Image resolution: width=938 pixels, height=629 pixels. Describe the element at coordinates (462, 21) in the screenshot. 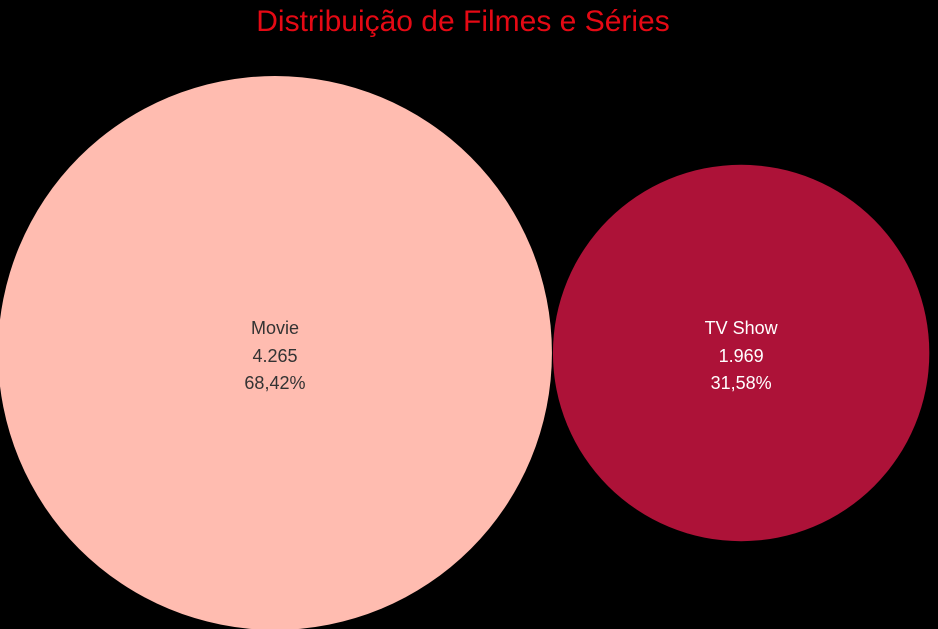

I see `chart-title: Distribuição de Filmes e Séries` at that location.